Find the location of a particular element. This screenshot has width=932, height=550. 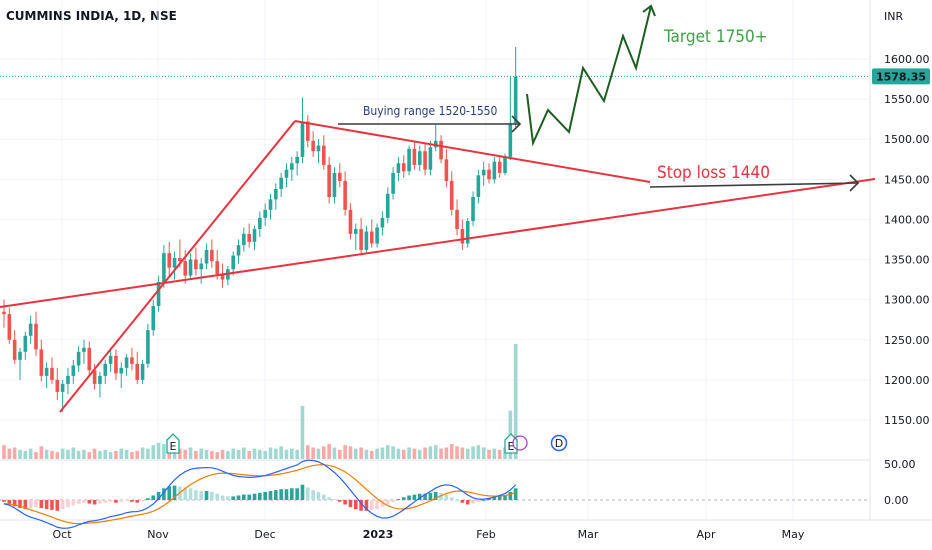

dividend-marker: D is located at coordinates (559, 443).